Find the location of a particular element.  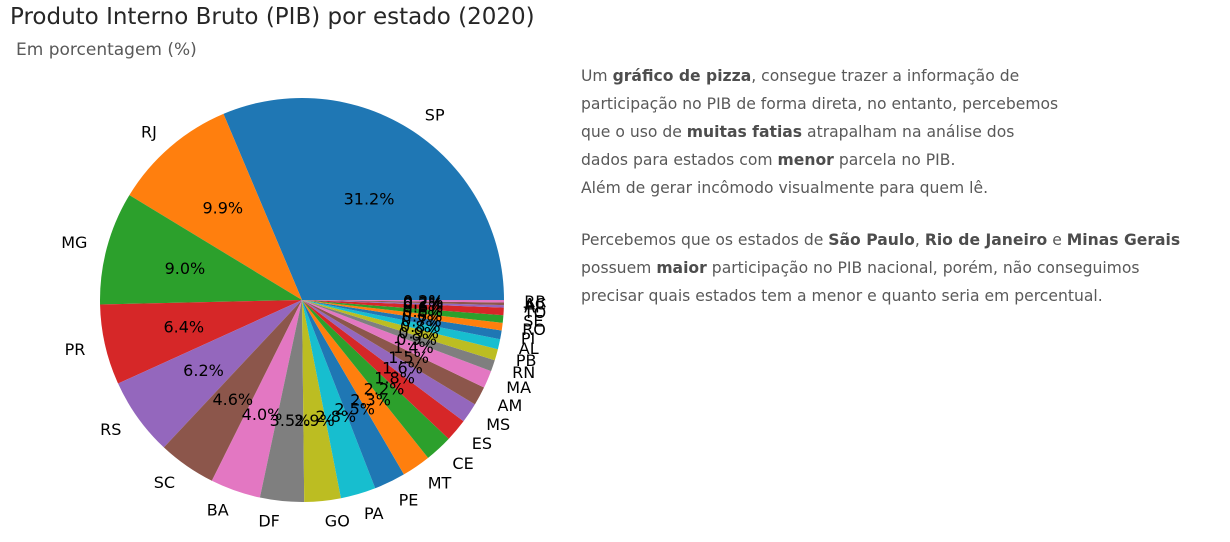

slice-value-label: 9.9% is located at coordinates (222, 208).